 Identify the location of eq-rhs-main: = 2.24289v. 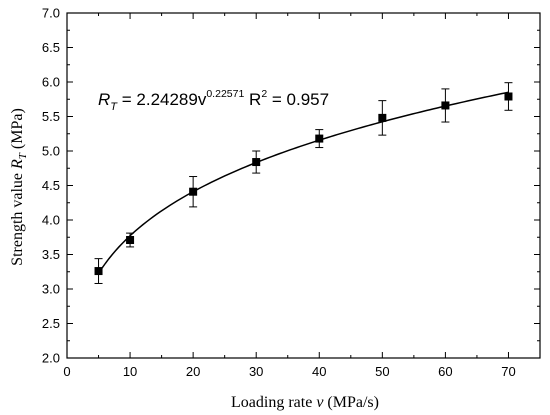
(162, 99).